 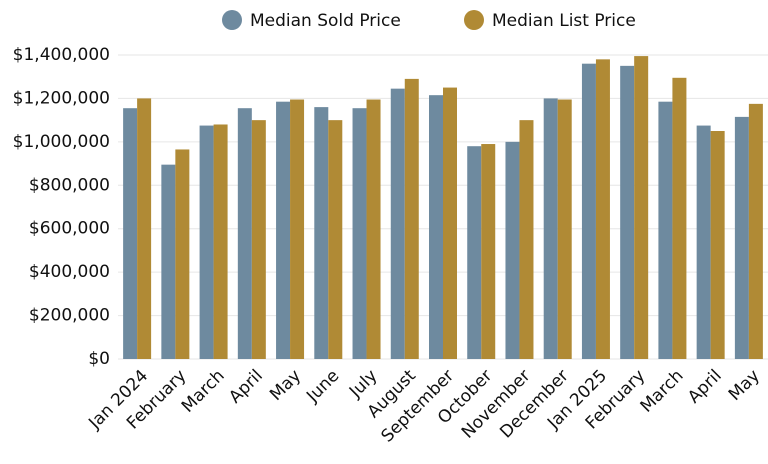 What do you see at coordinates (325, 21) in the screenshot?
I see `legend-label: Median Sold Price` at bounding box center [325, 21].